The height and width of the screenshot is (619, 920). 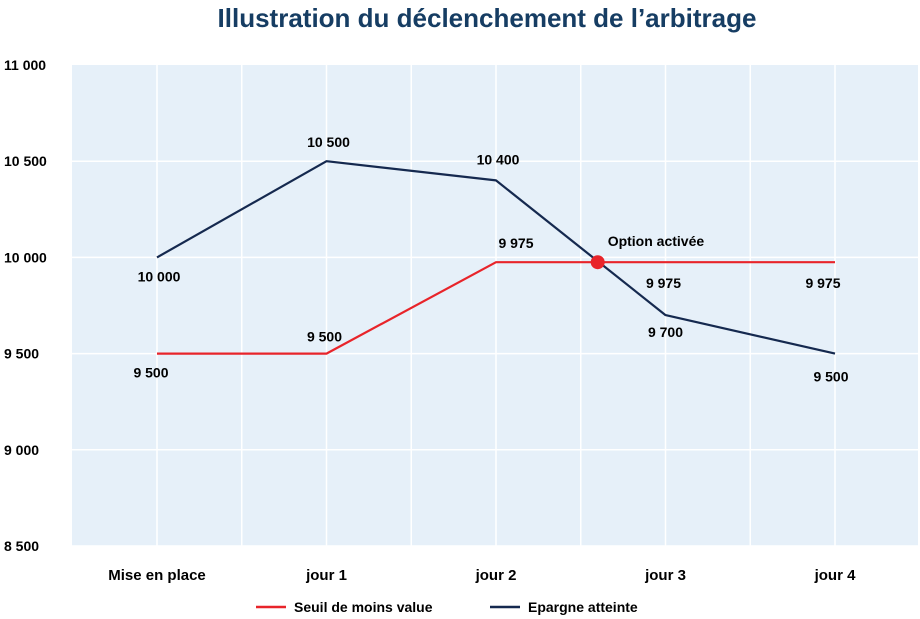 What do you see at coordinates (597, 262) in the screenshot?
I see `activation-marker` at bounding box center [597, 262].